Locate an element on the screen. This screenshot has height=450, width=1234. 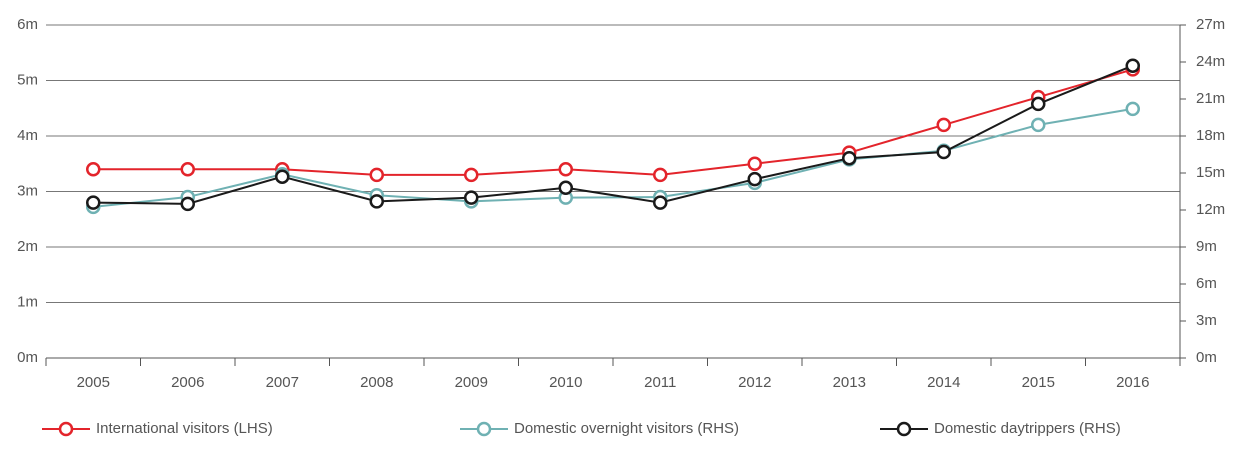
x-tick-label: 2016 is located at coordinates (1132, 382).